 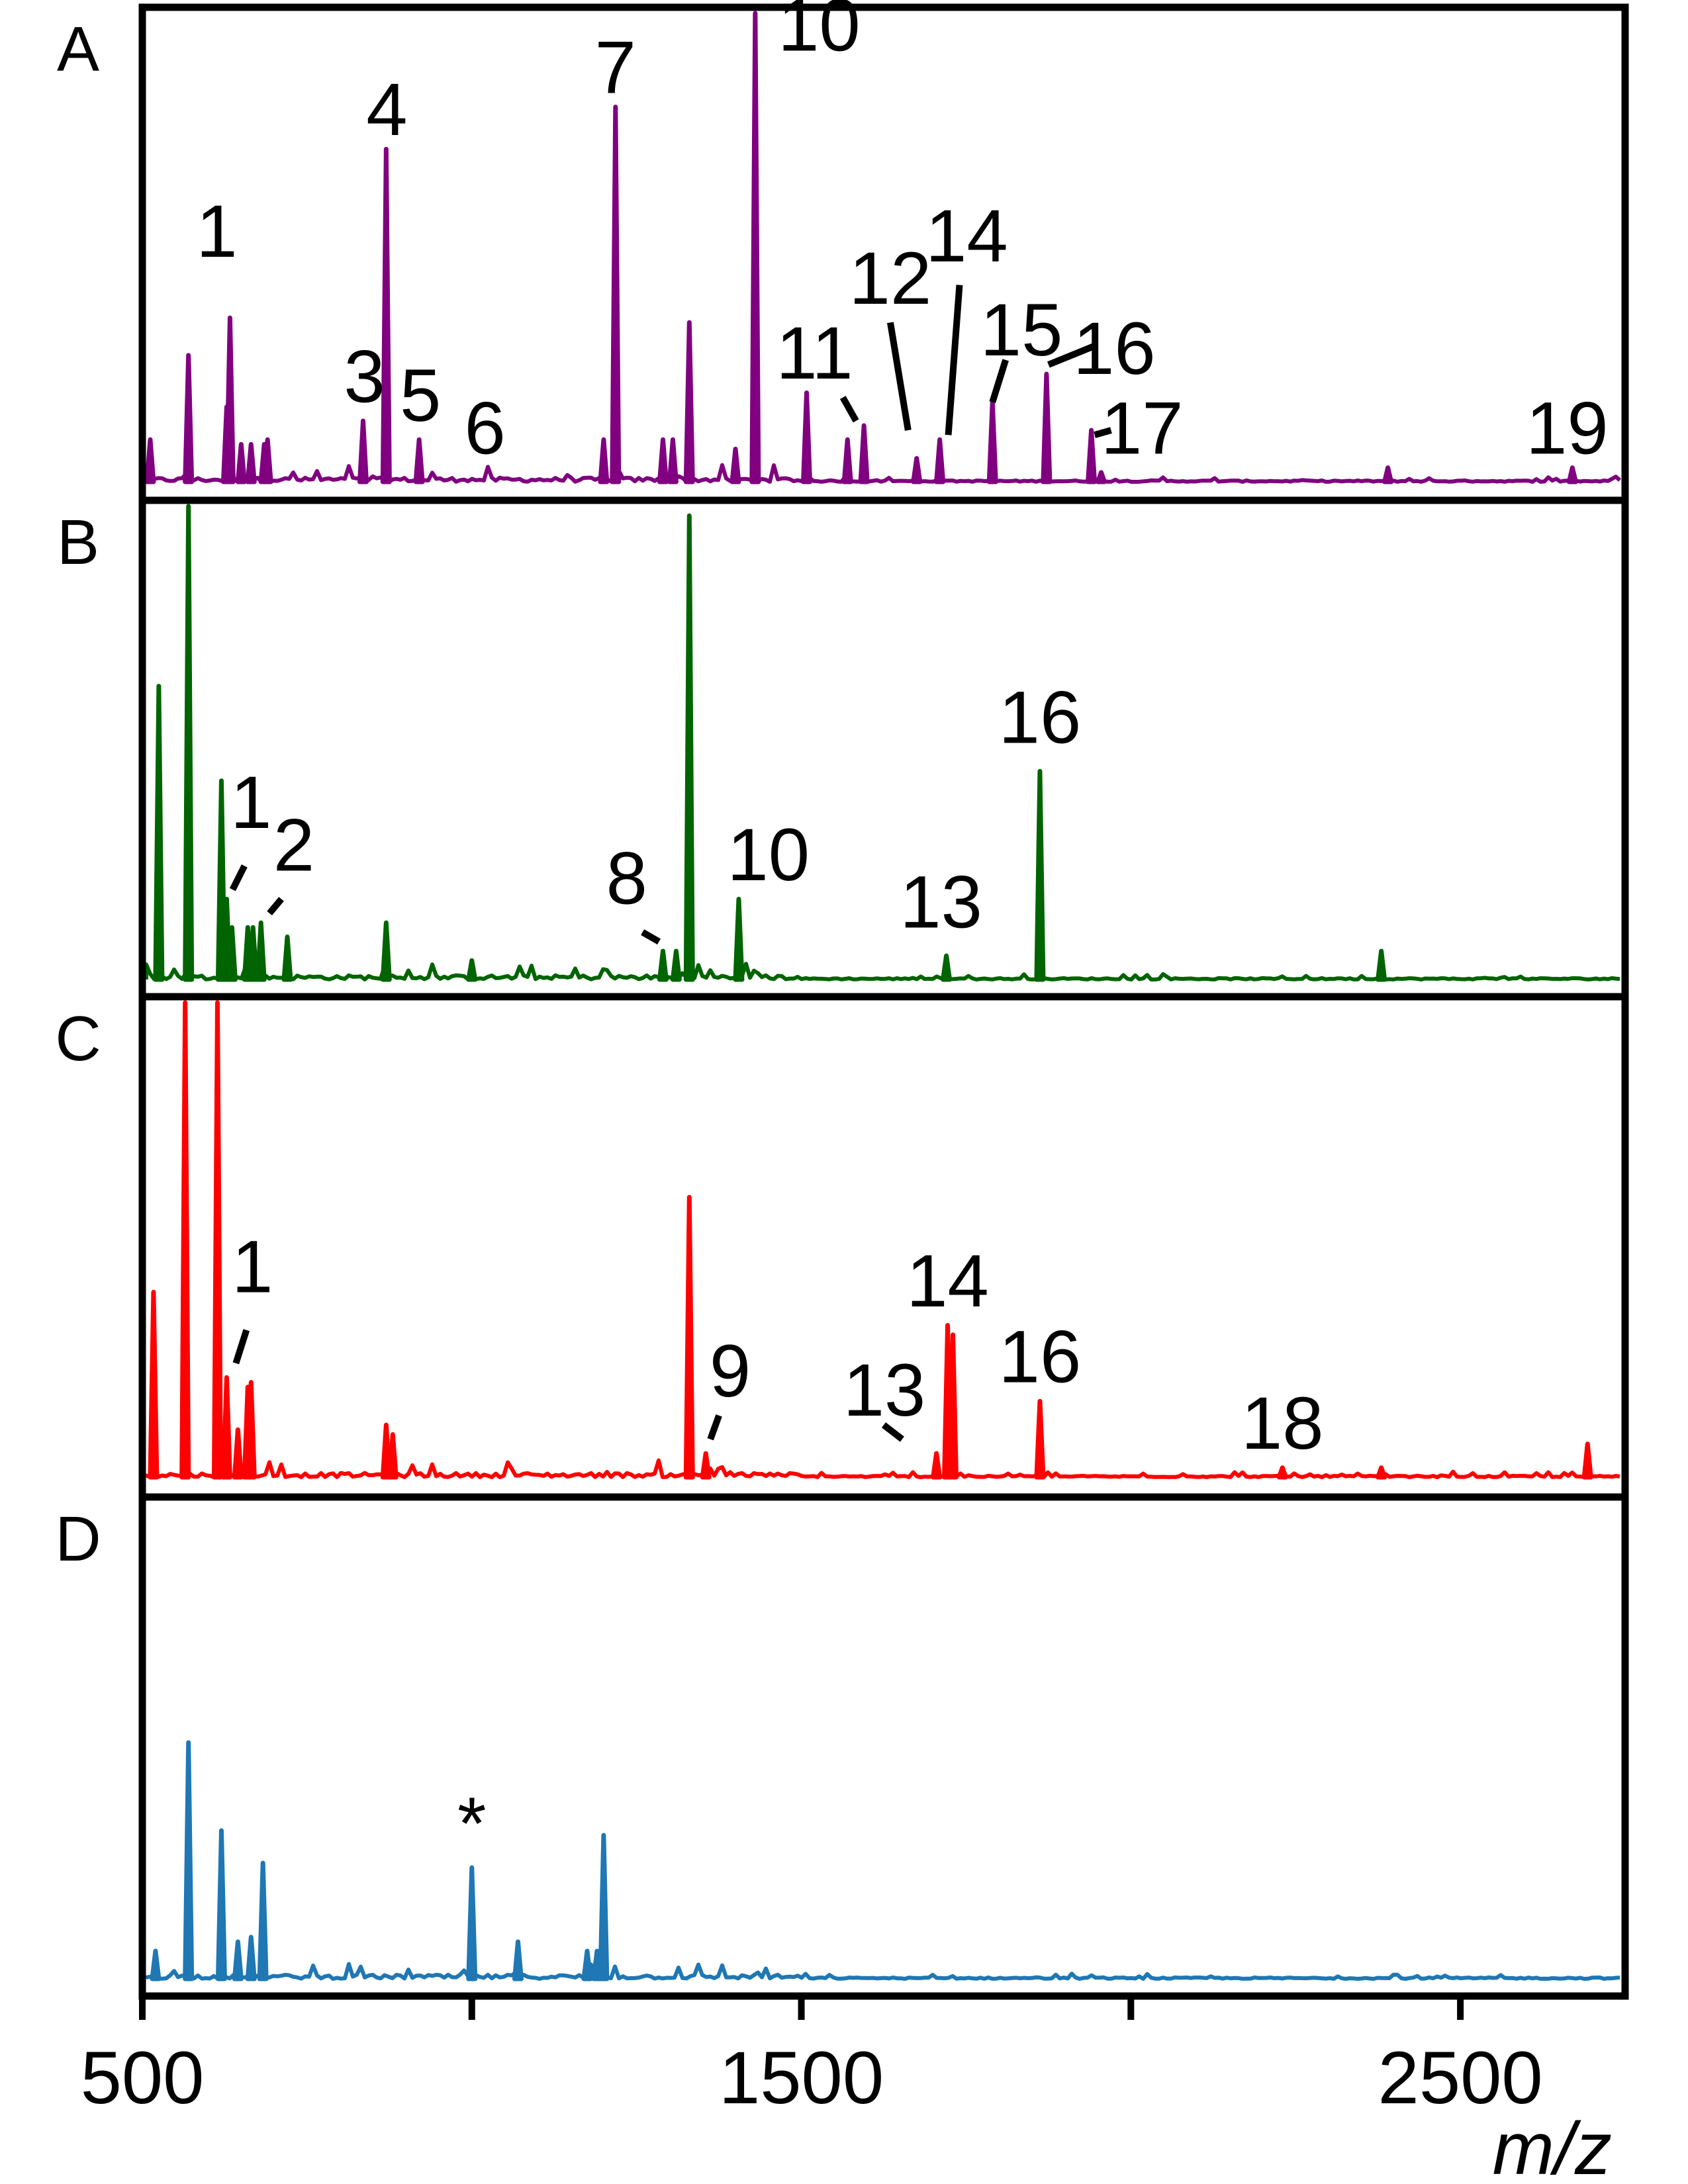 I want to click on peak-label-d-0: *, so click(x=472, y=1823).